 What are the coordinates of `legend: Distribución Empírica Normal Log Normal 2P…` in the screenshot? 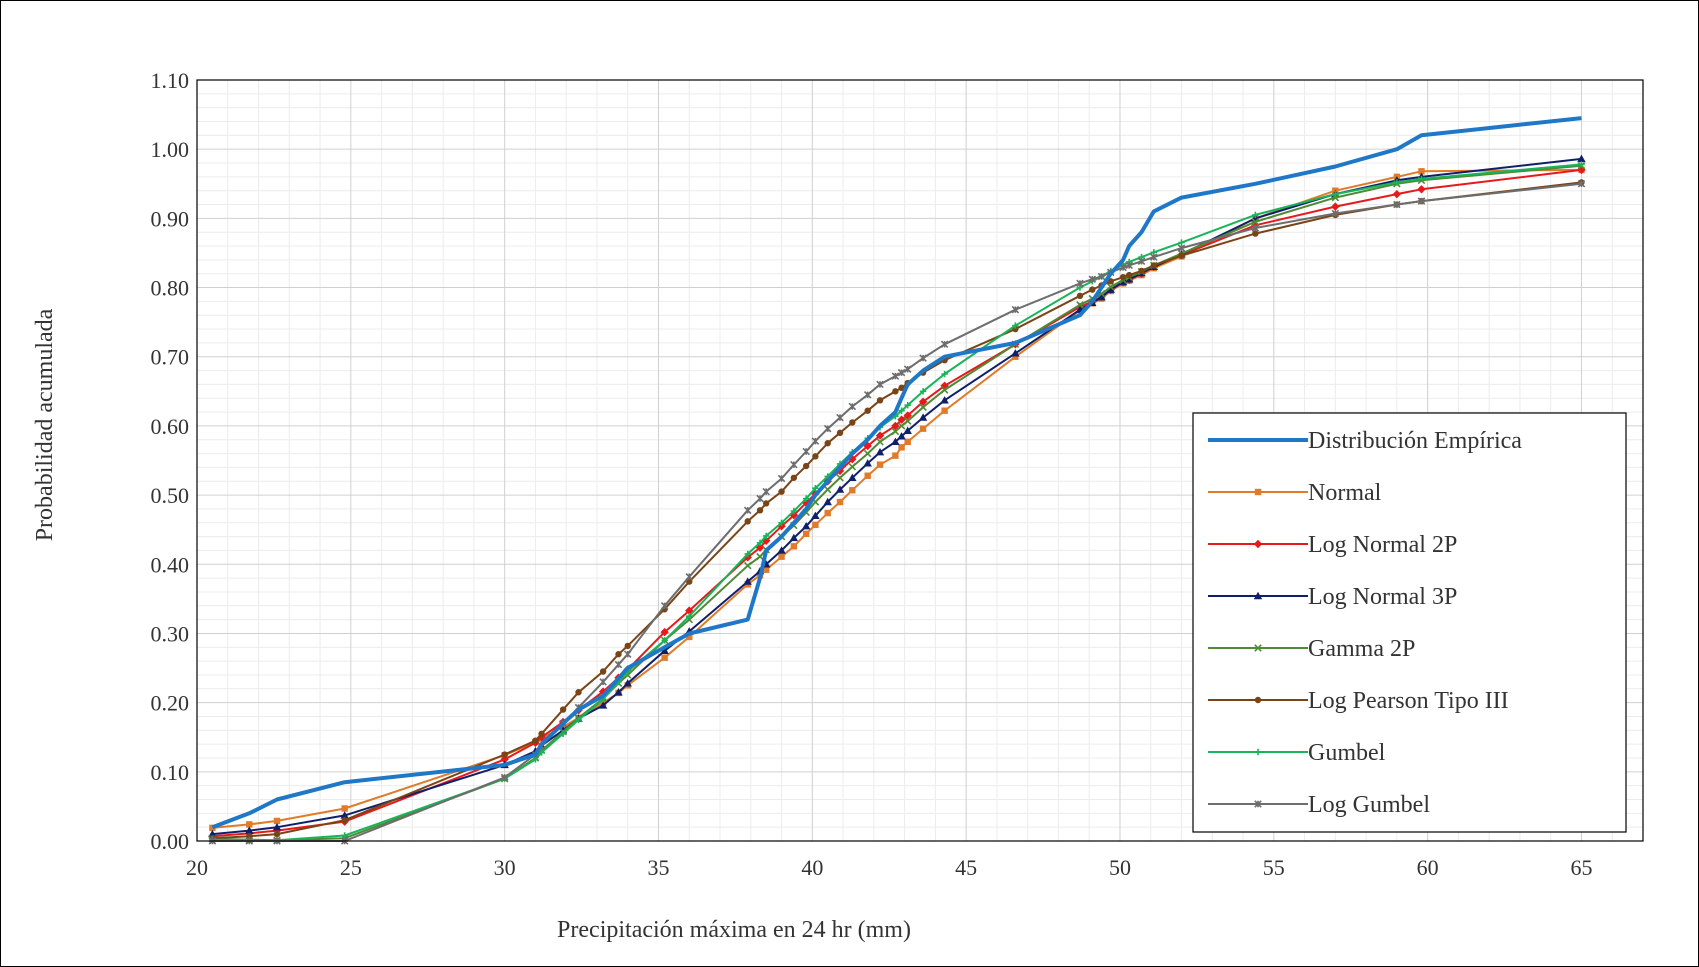 It's located at (1409, 622).